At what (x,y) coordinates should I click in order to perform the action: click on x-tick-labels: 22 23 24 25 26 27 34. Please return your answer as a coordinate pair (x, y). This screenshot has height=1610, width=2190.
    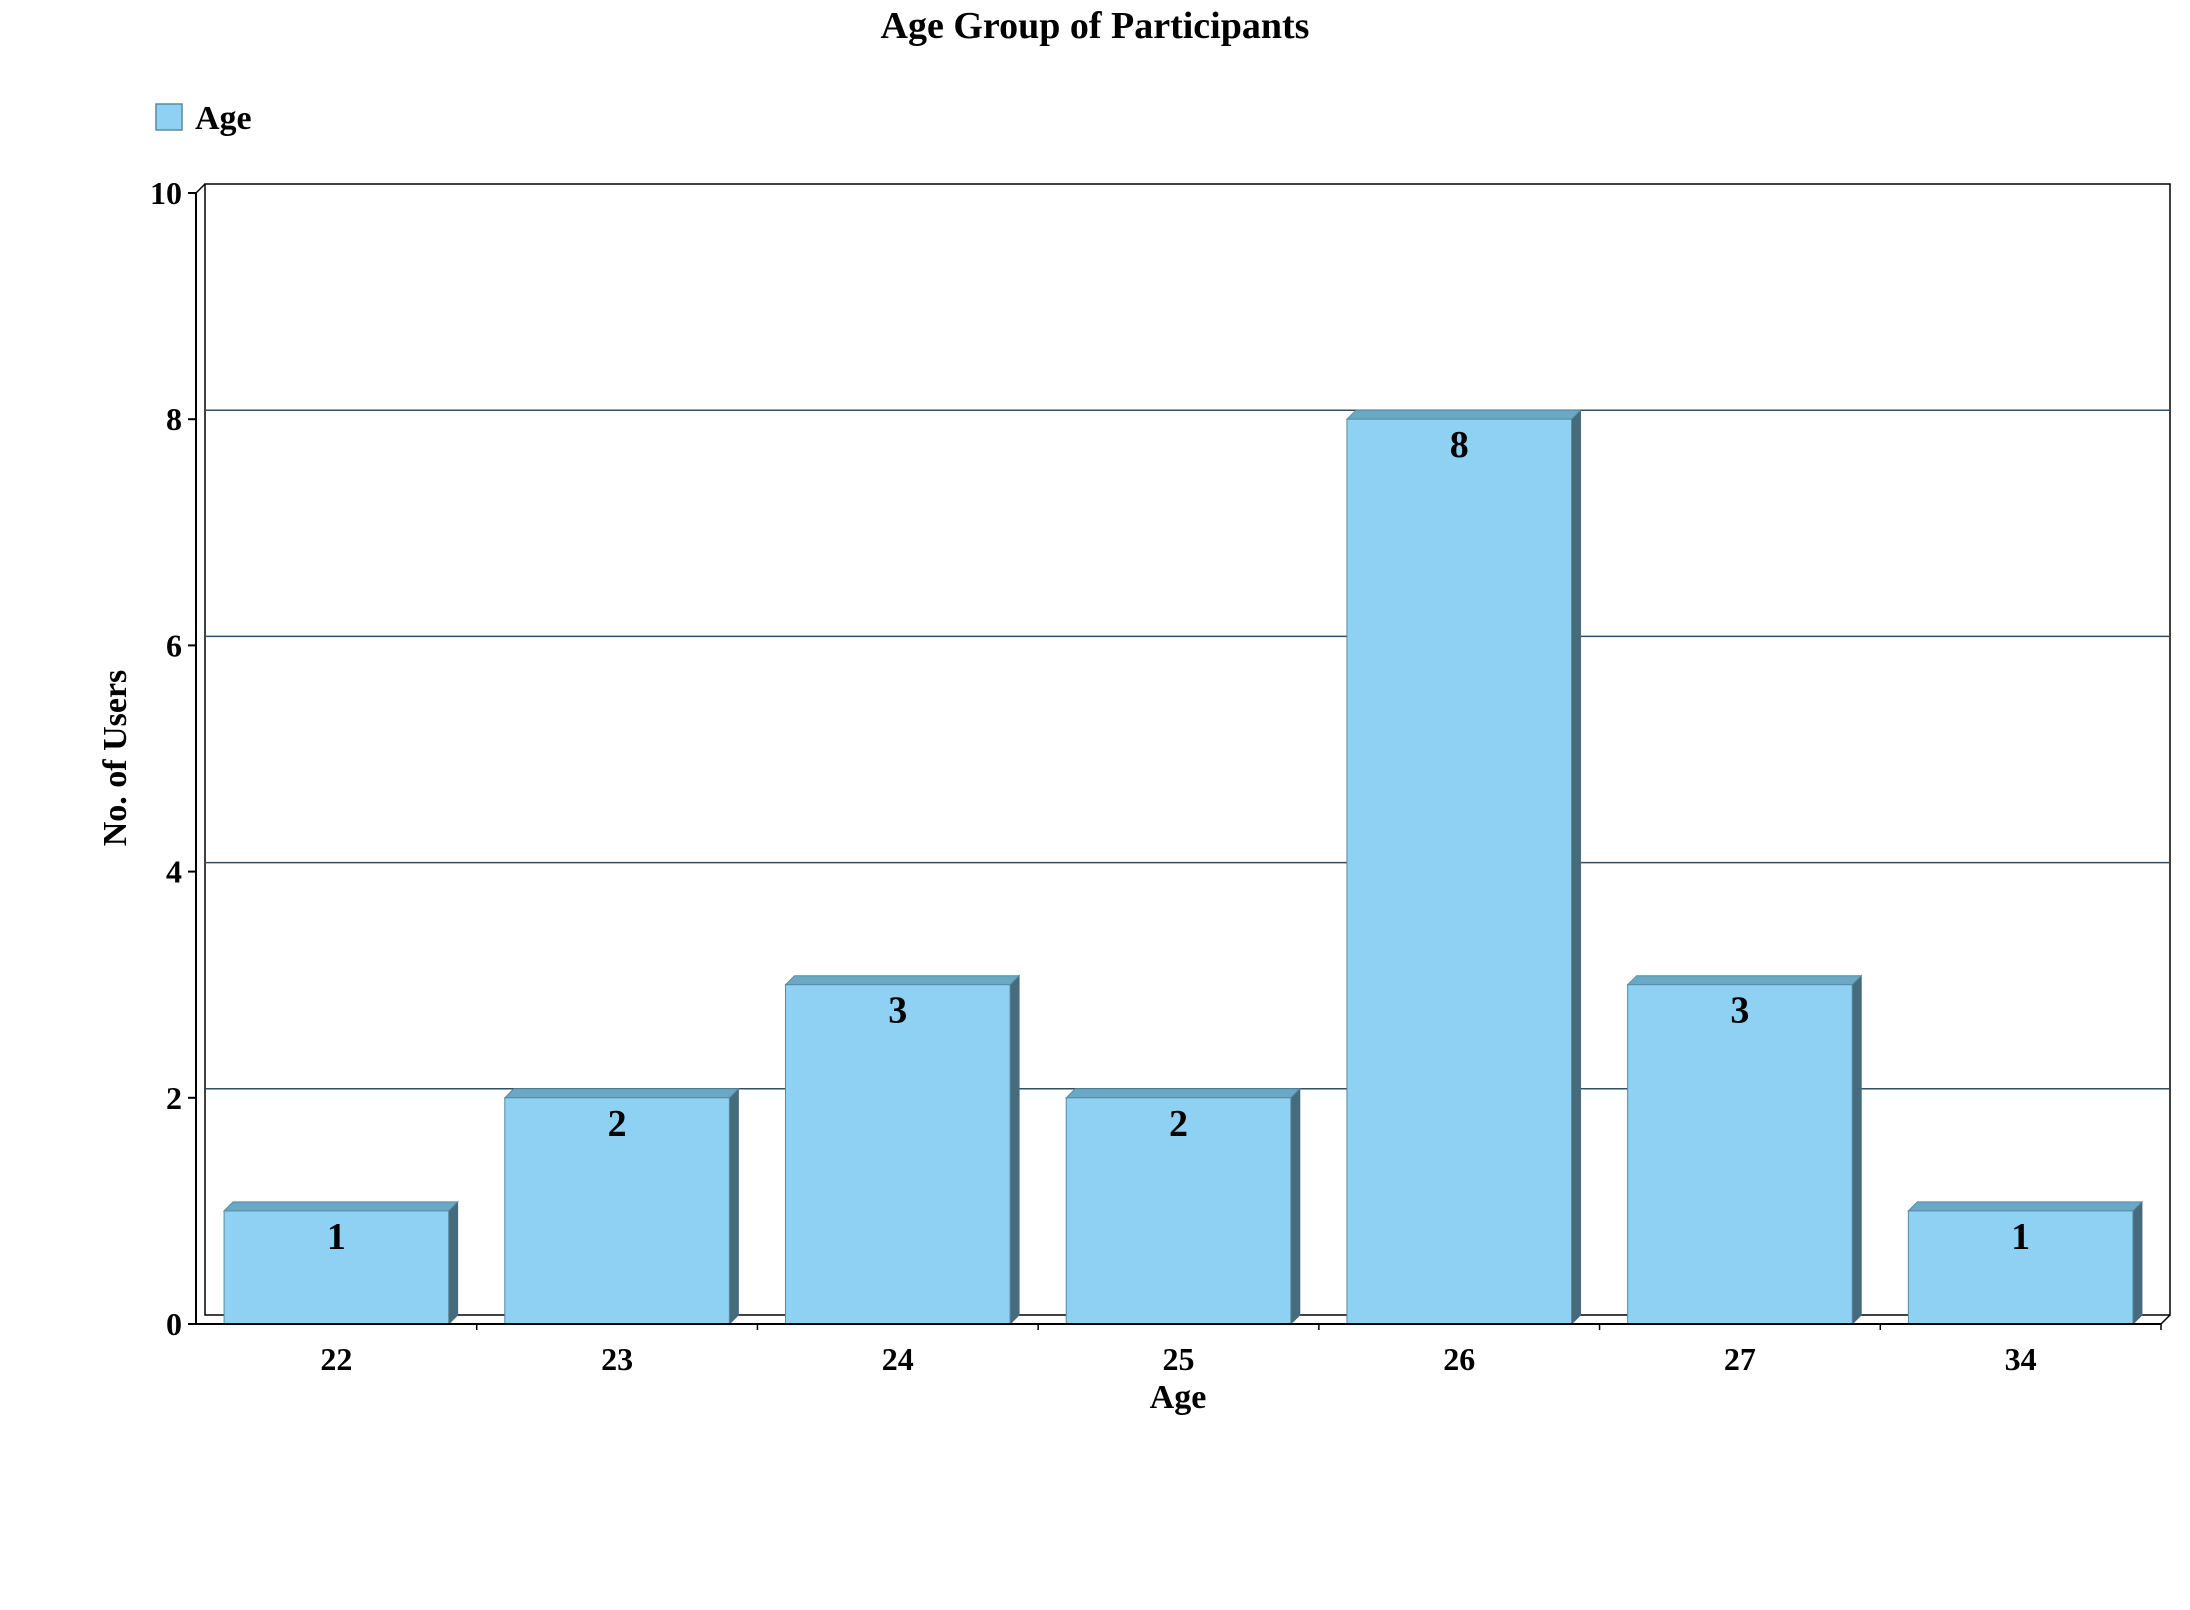
    Looking at the image, I should click on (1241, 1350).